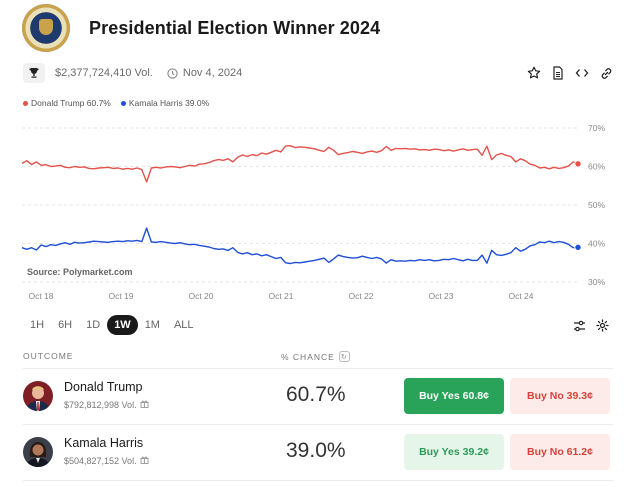  I want to click on page-title: Presidential Election Winner 2024, so click(235, 27).